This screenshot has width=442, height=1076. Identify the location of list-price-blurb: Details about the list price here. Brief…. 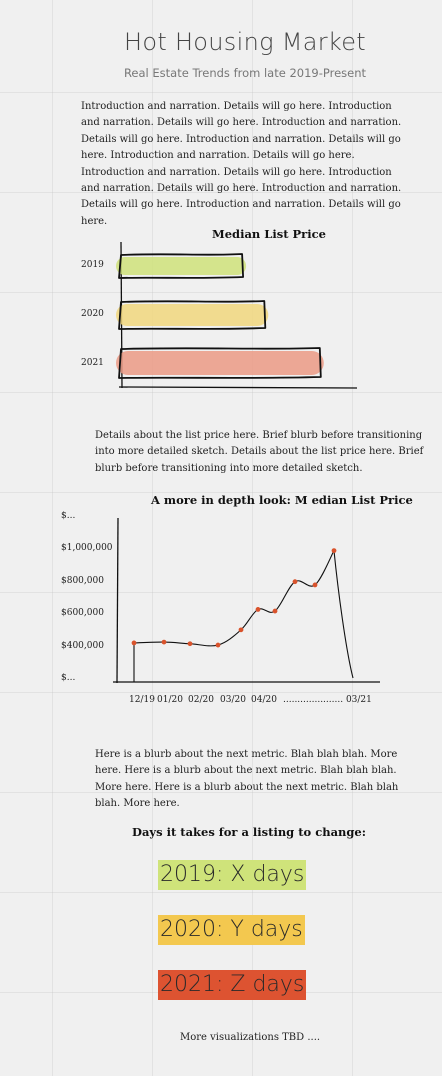
(259, 452).